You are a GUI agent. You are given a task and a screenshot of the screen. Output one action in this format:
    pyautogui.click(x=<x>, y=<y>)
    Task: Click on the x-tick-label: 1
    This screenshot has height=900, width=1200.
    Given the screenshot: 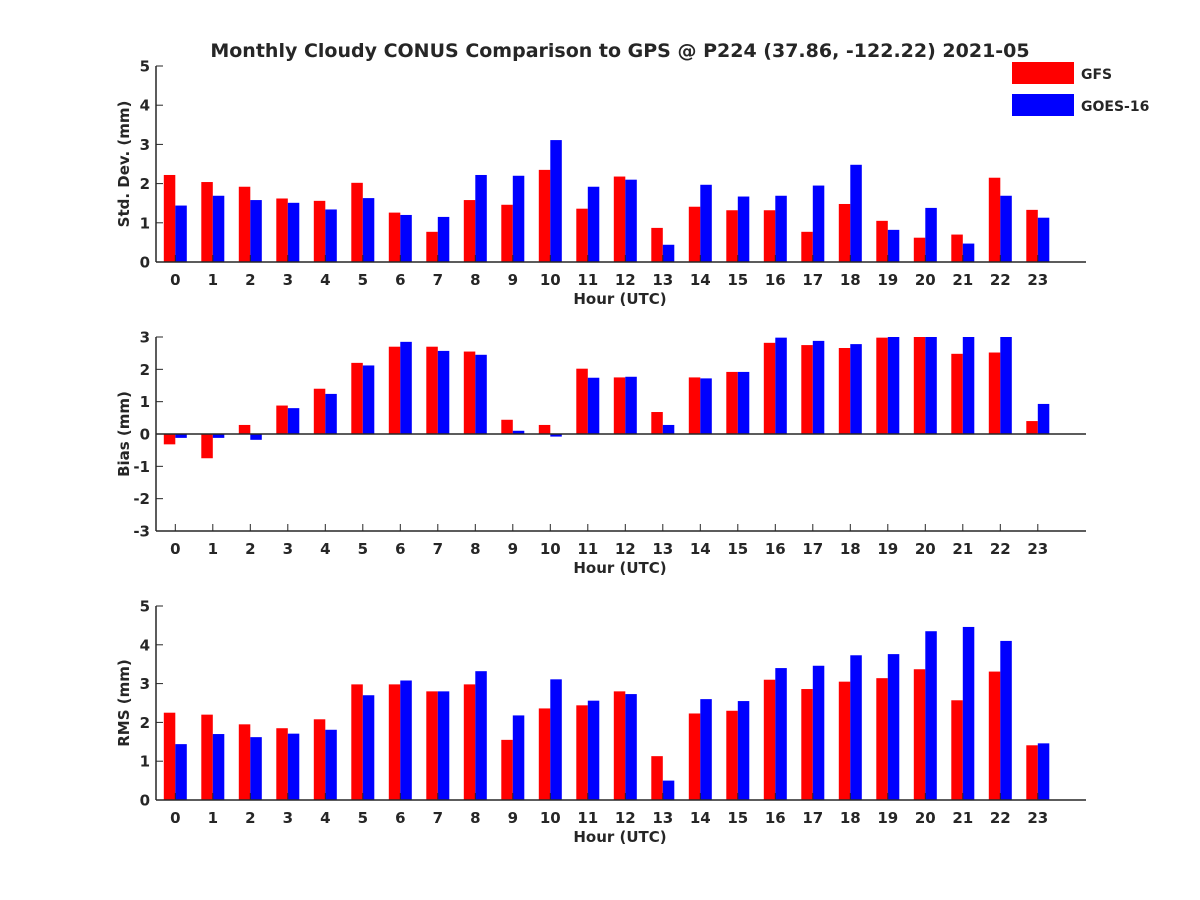 What is the action you would take?
    pyautogui.click(x=213, y=818)
    